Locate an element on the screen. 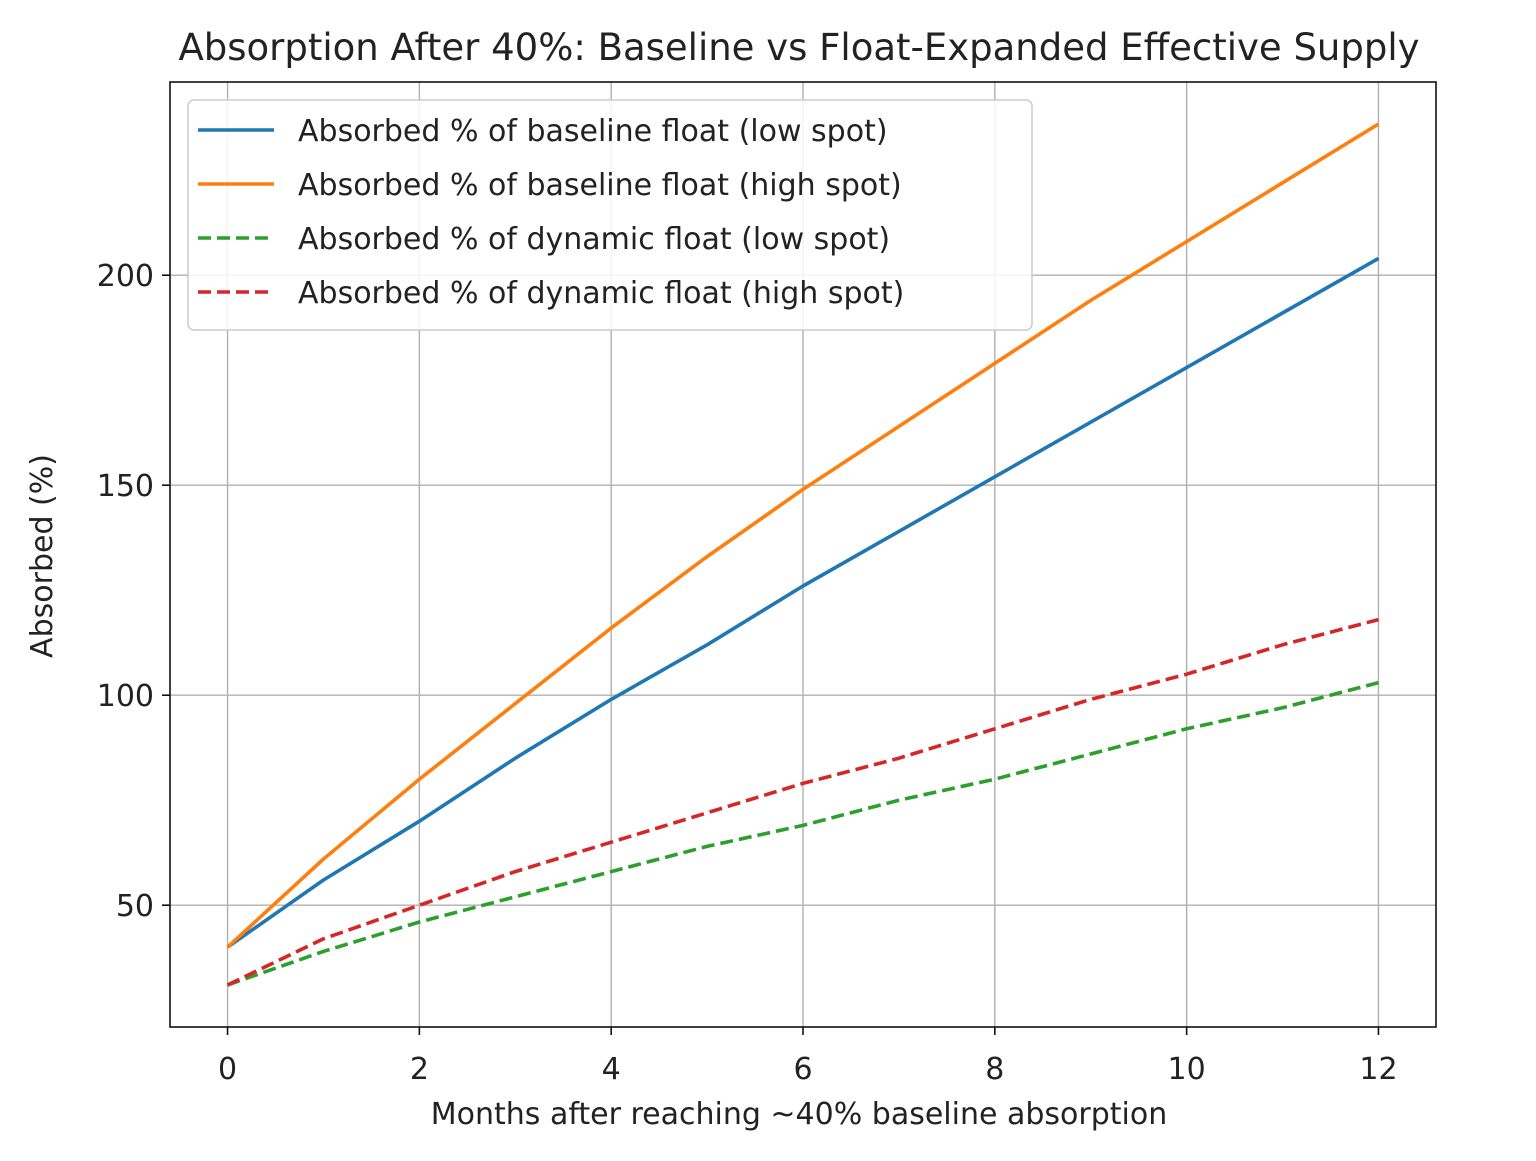  x-tick-label-3: 6 is located at coordinates (802, 1069).